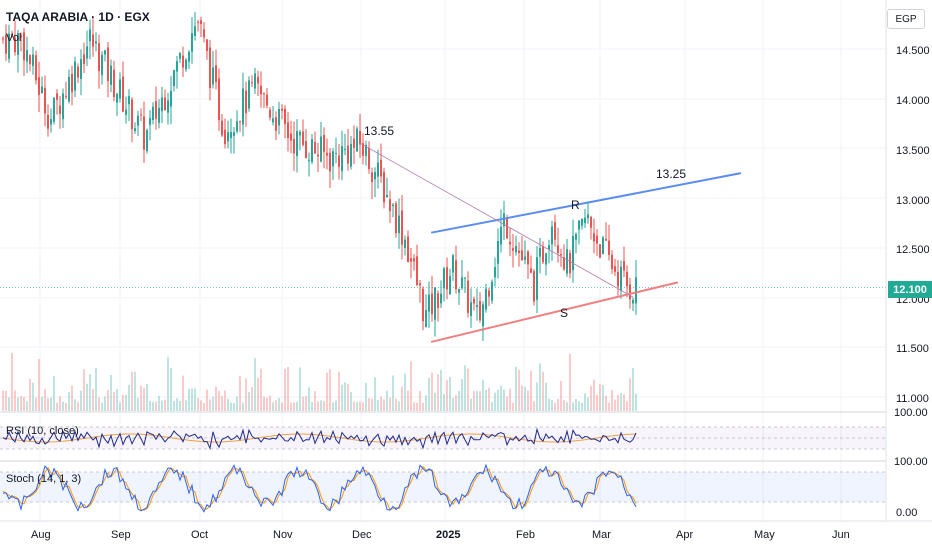 Image resolution: width=932 pixels, height=550 pixels. I want to click on volume-label: Vol, so click(14, 38).